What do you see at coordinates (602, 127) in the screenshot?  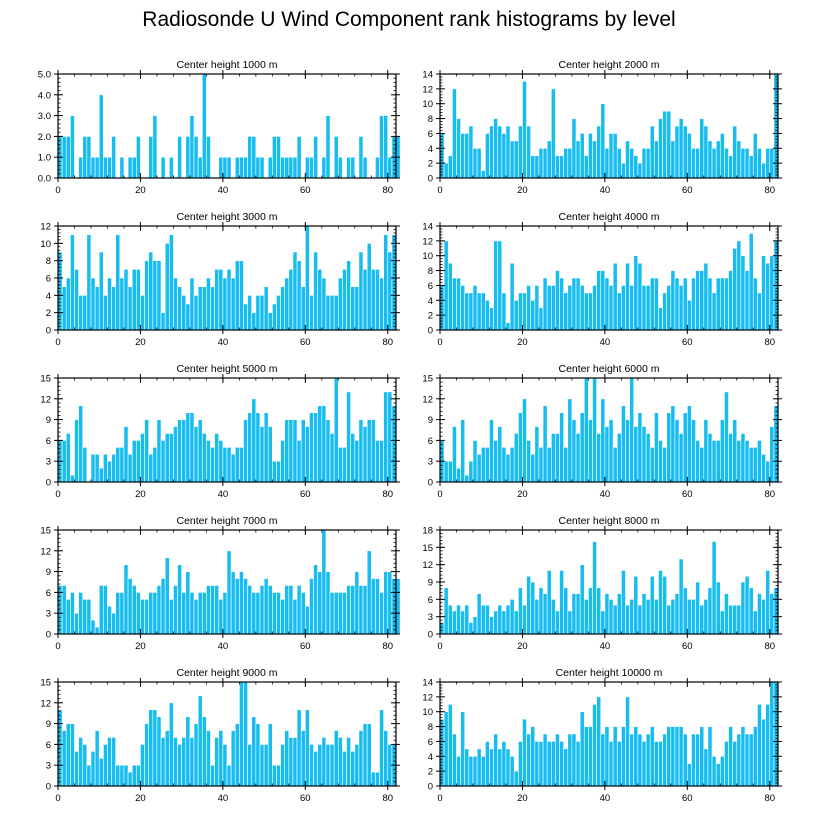 I see `panel-1: Center height 2000 m 0 2 4 6 8 10 12 14 0 20 40 60 80` at bounding box center [602, 127].